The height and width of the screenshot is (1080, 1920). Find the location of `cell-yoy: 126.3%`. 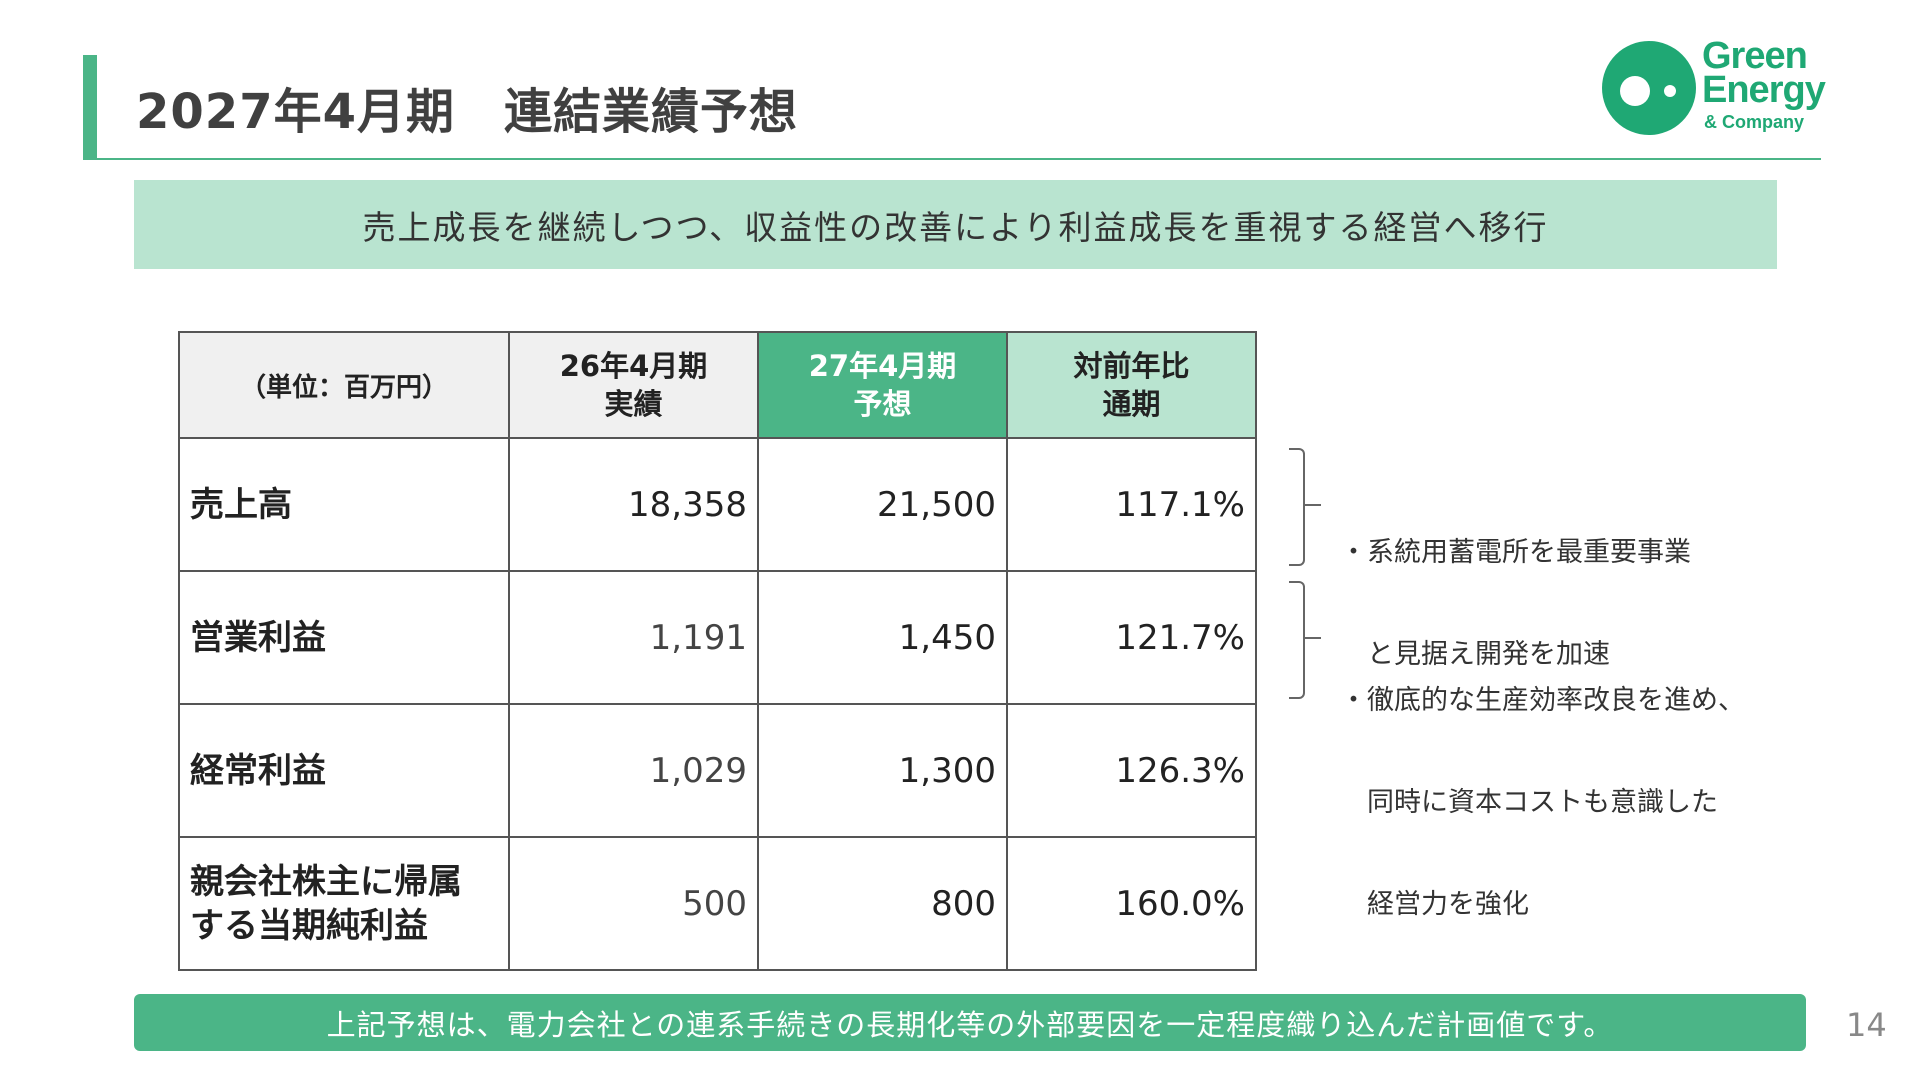

cell-yoy: 126.3% is located at coordinates (1131, 770).